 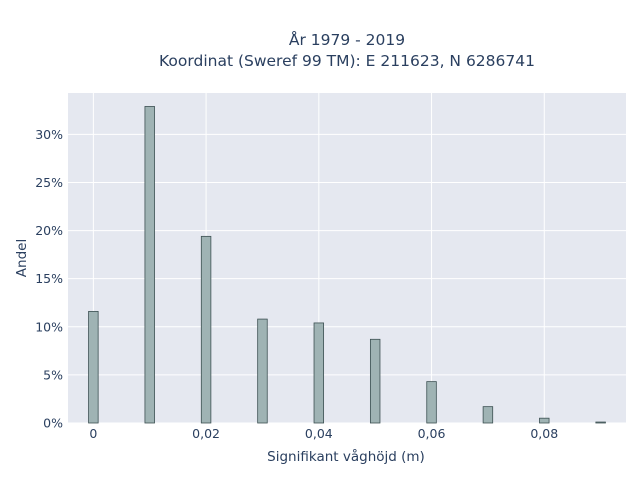 I want to click on x-tick-label: 0, so click(x=93, y=433).